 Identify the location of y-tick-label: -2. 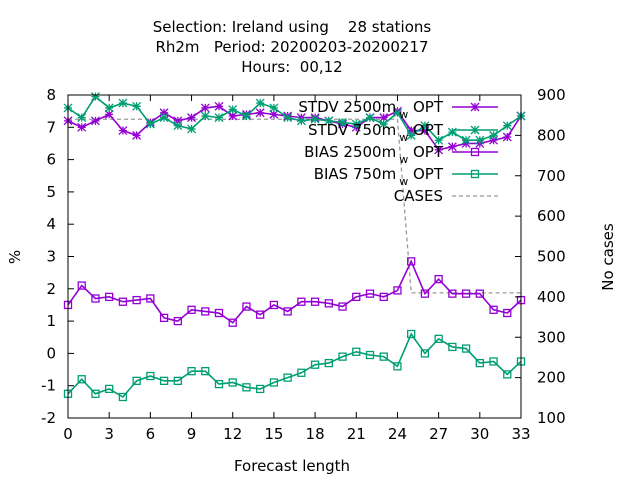
(48, 418).